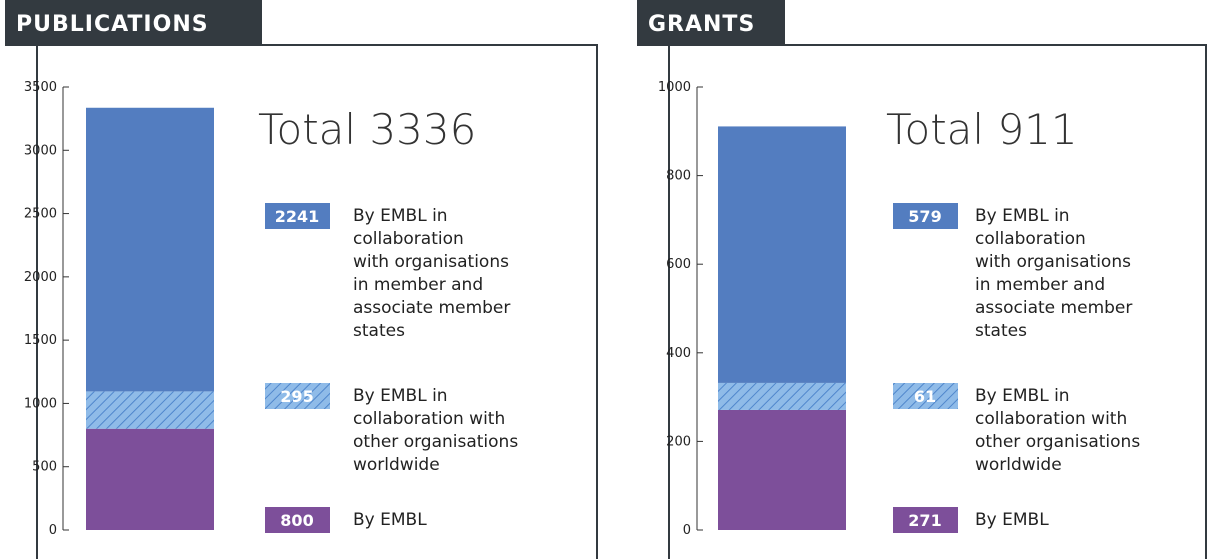  What do you see at coordinates (982, 129) in the screenshot?
I see `total-annotation: Total 911` at bounding box center [982, 129].